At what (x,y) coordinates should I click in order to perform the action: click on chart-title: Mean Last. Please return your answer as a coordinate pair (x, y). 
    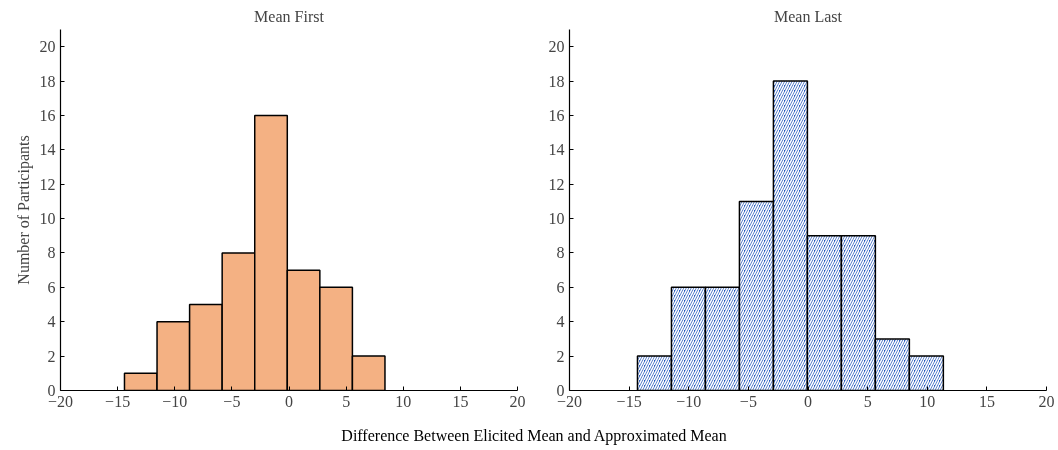
    Looking at the image, I should click on (808, 16).